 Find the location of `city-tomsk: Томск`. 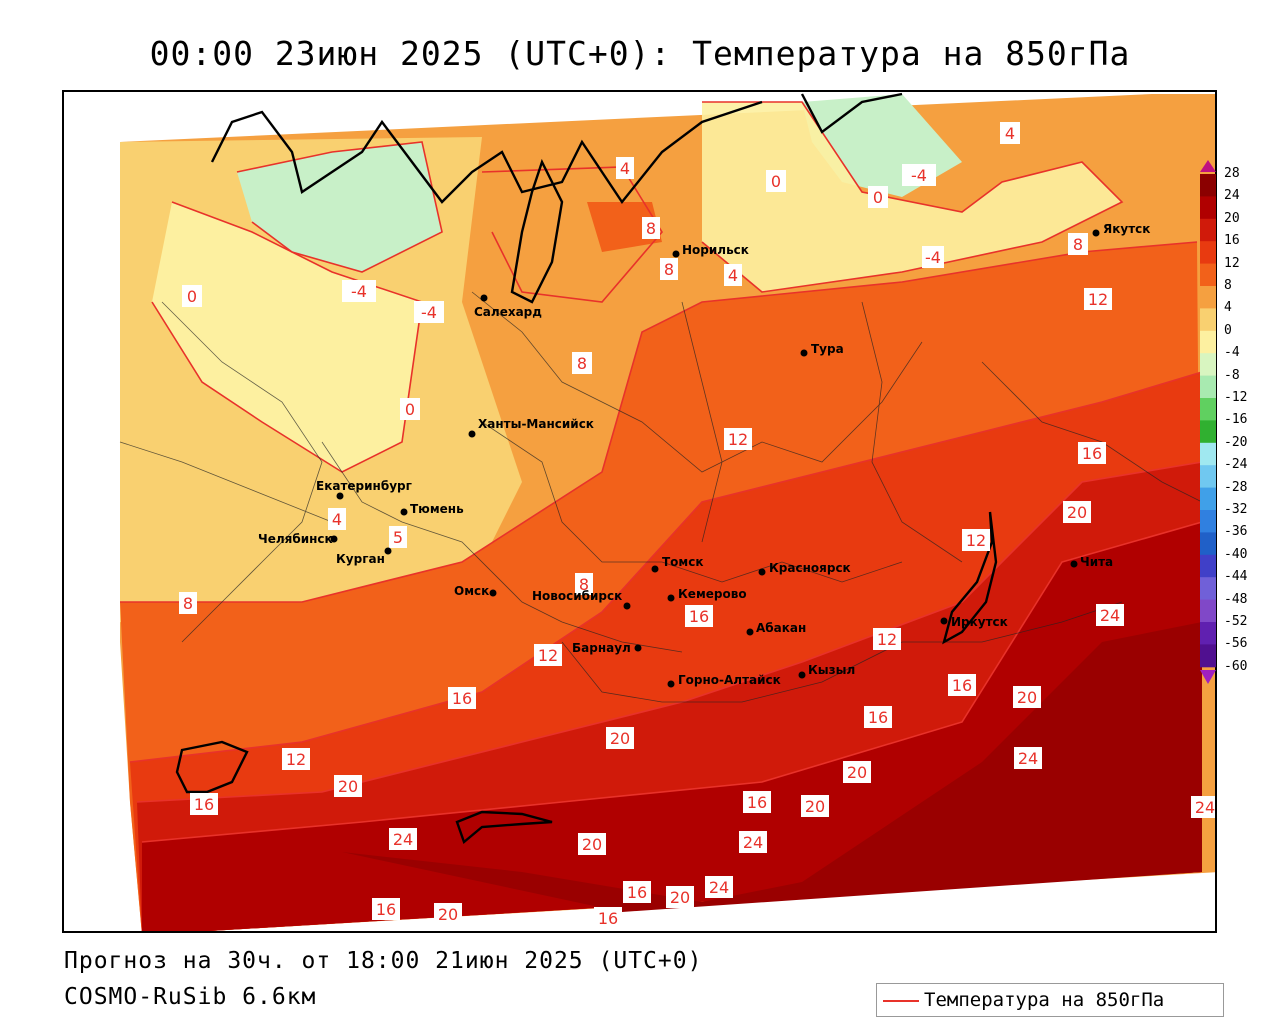

city-tomsk: Томск is located at coordinates (677, 564).